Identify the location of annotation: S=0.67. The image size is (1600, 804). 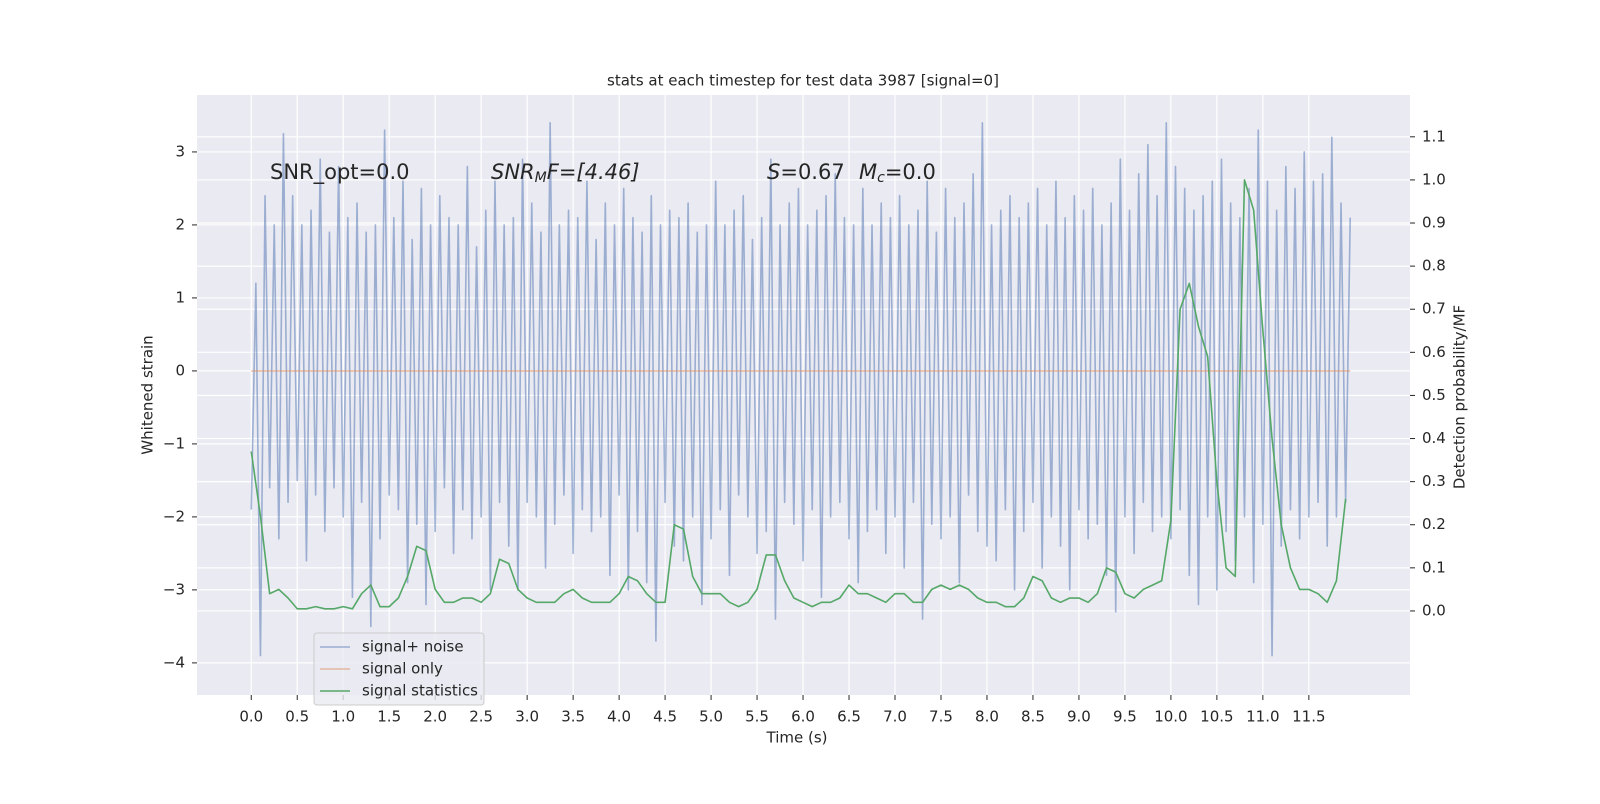
(806, 172).